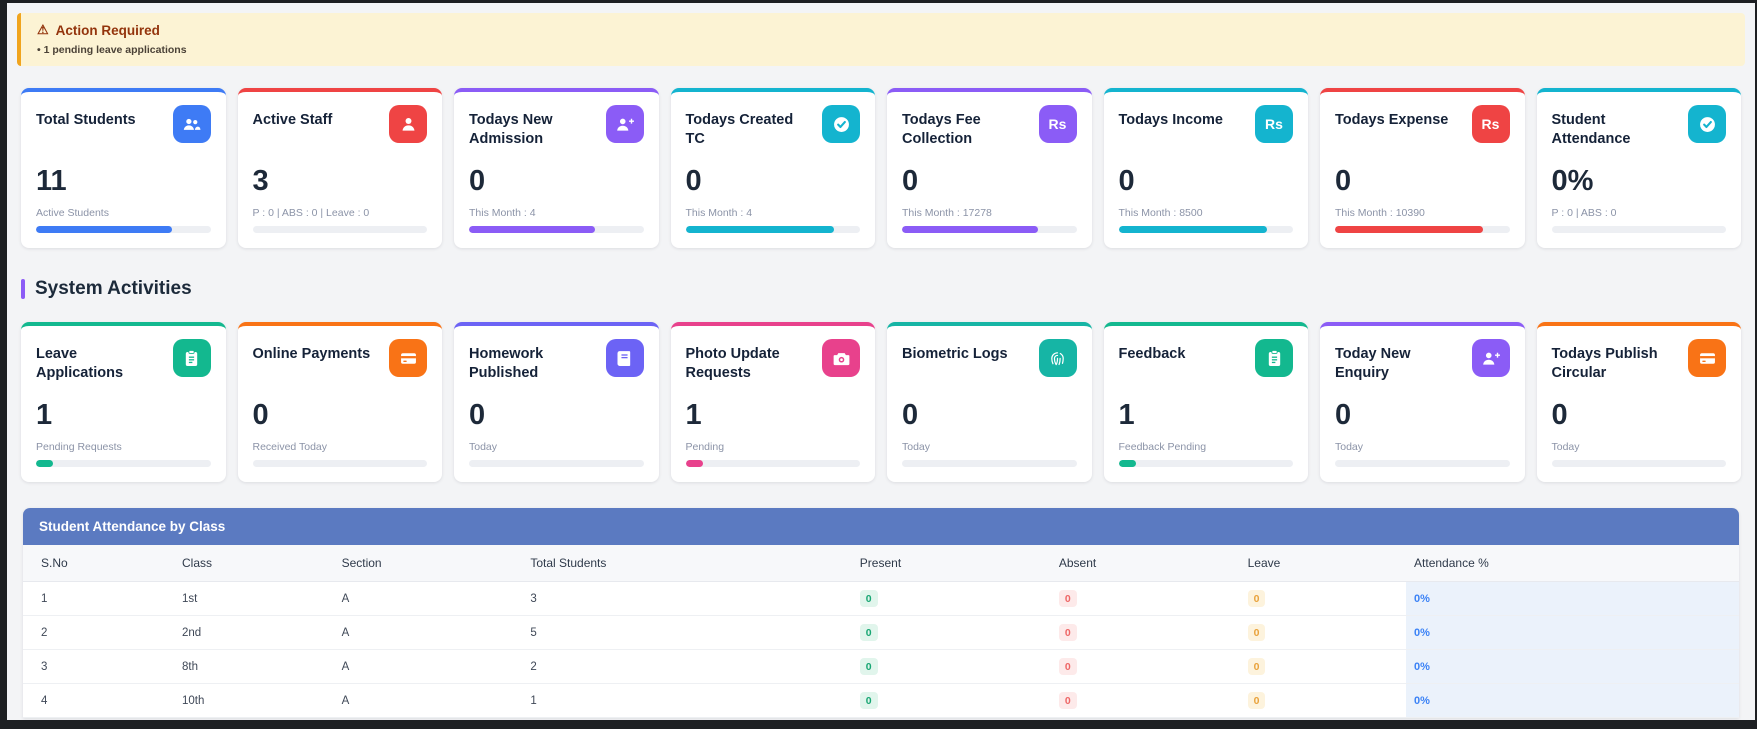 The width and height of the screenshot is (1757, 729). What do you see at coordinates (511, 129) in the screenshot?
I see `card-title: Todays New Admission` at bounding box center [511, 129].